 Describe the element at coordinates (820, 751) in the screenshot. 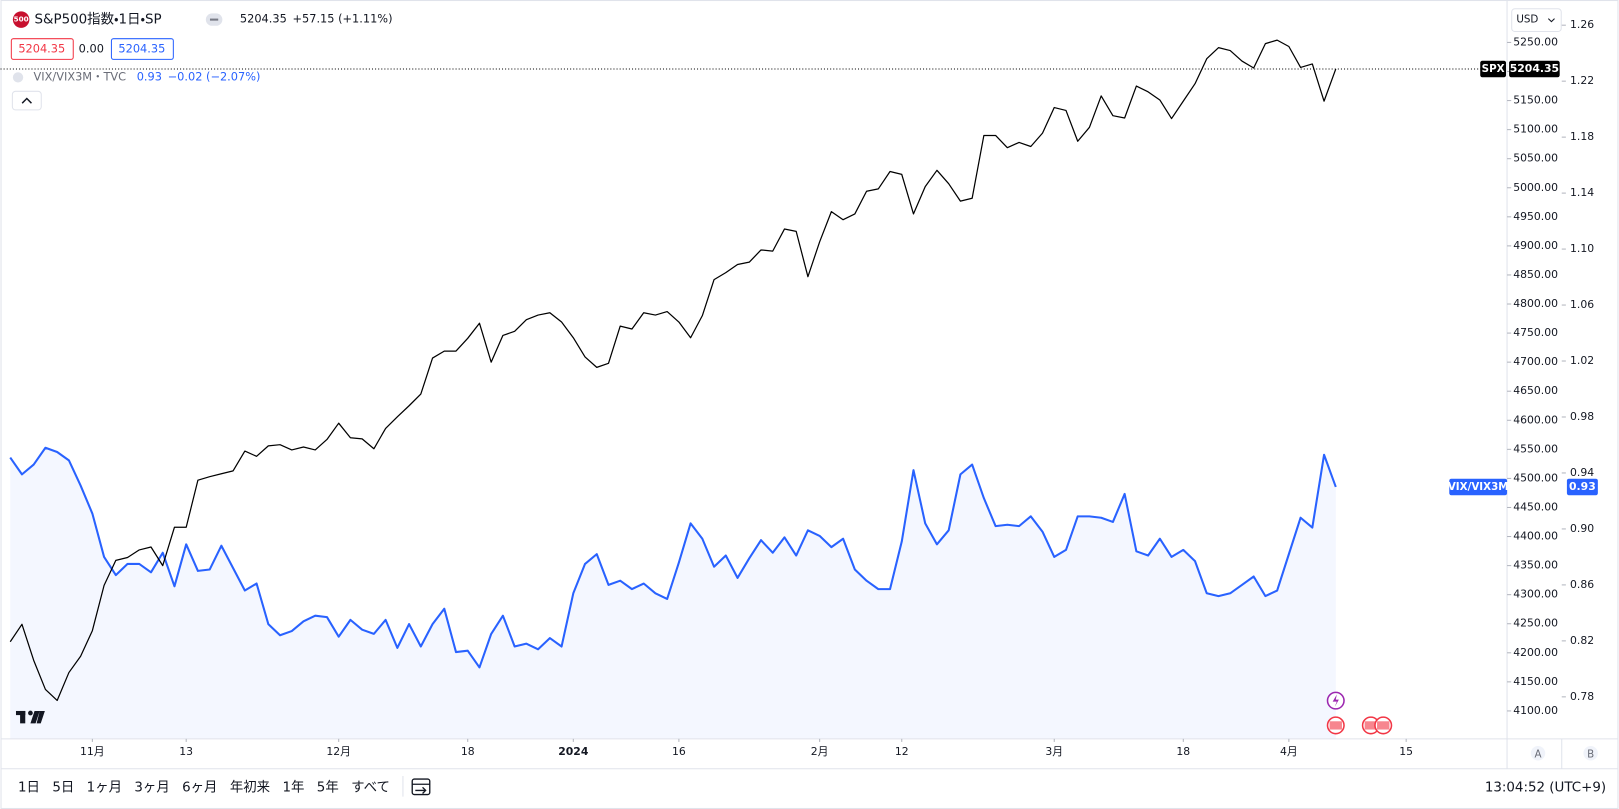

I see `x-tick-label: 2月` at that location.